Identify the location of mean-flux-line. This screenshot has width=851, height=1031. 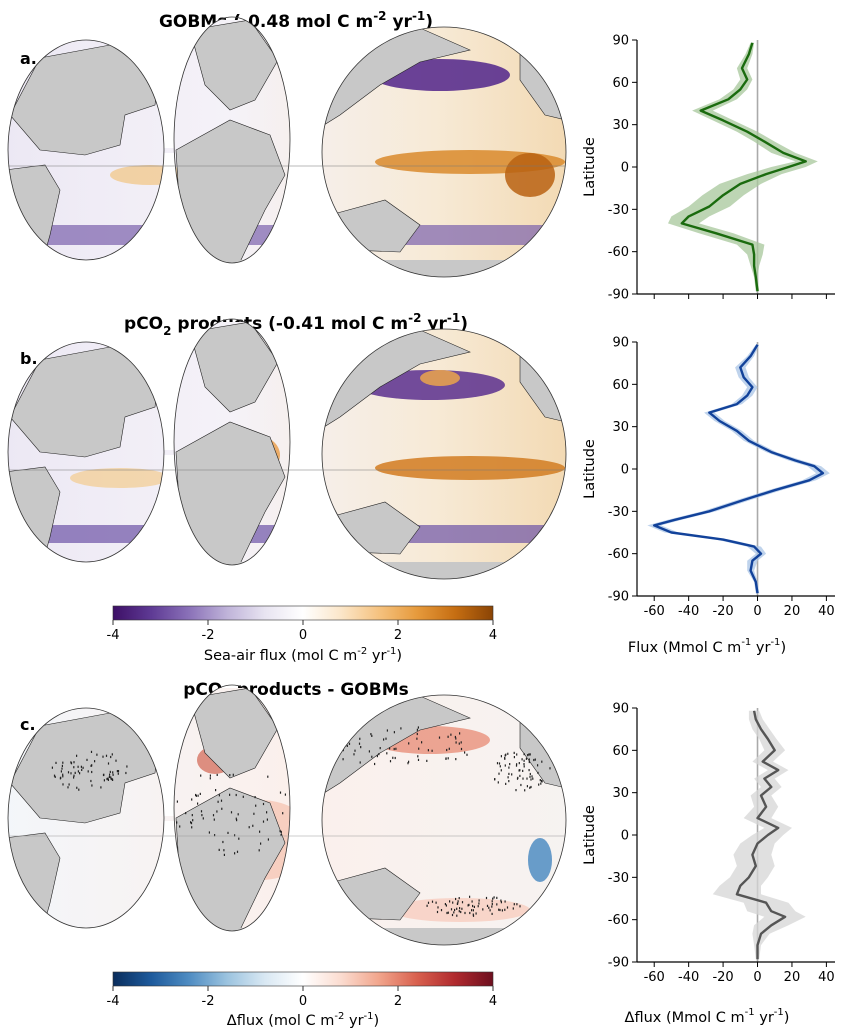
(743, 167).